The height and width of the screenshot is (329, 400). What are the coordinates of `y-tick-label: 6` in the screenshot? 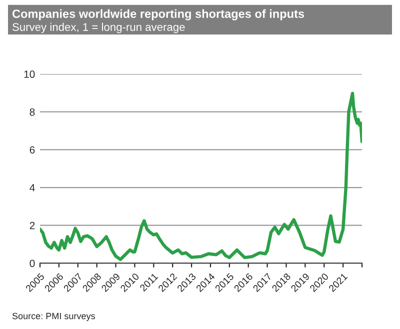 It's located at (32, 150).